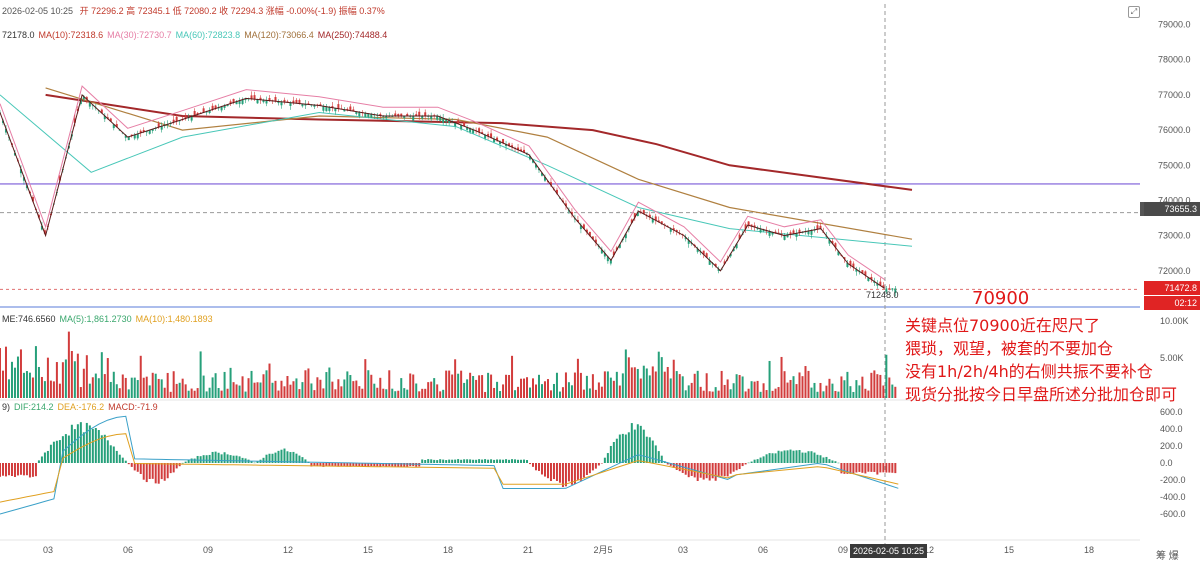  Describe the element at coordinates (1172, 303) in the screenshot. I see `countdown-label: 02:12` at that location.